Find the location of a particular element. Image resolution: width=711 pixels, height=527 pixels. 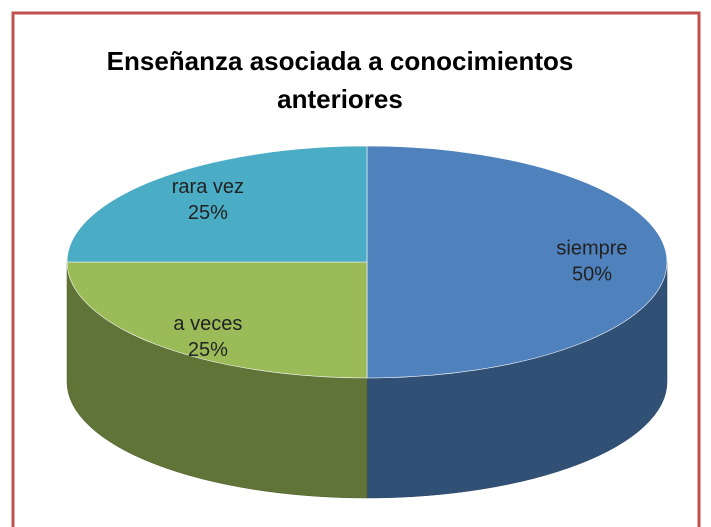

slice-label-name: rara vez is located at coordinates (208, 187).